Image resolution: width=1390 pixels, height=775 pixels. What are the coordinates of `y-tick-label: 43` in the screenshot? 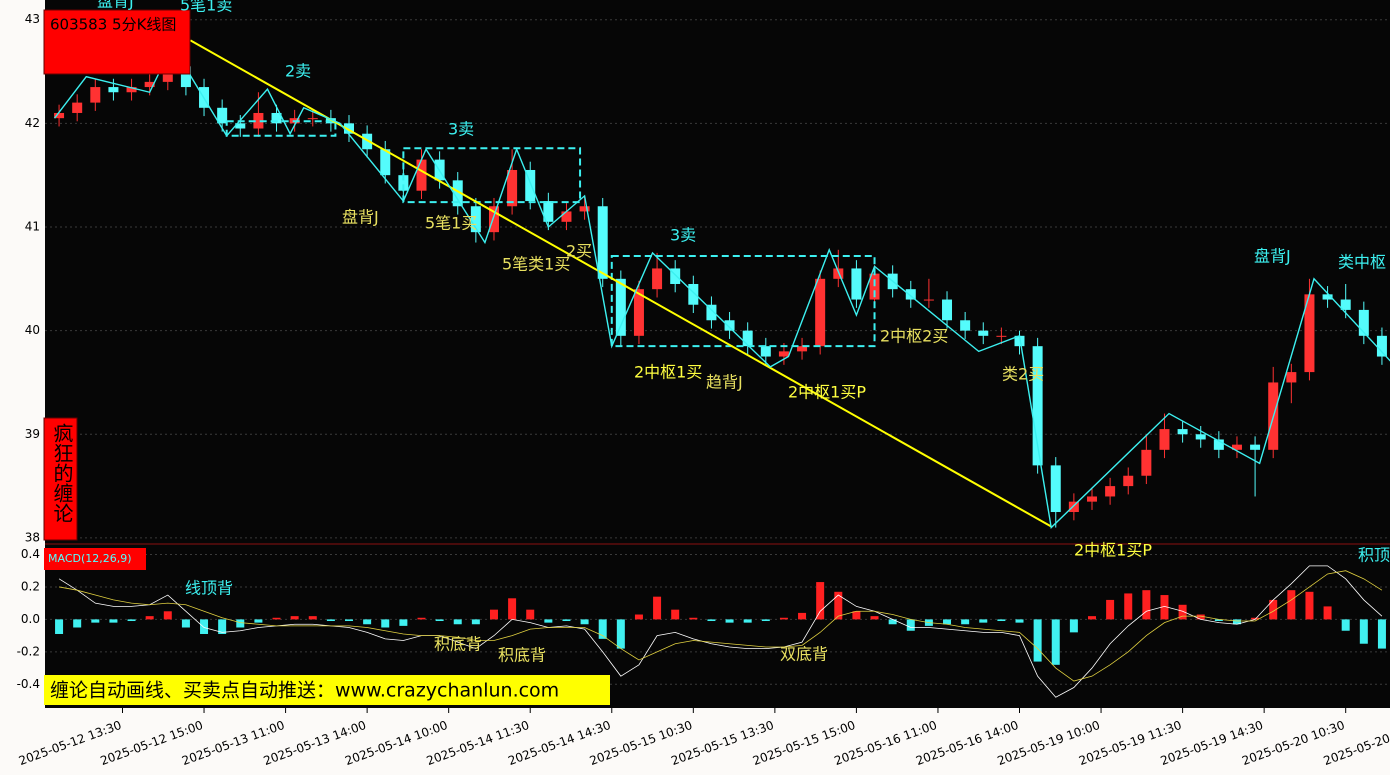 It's located at (32, 19).